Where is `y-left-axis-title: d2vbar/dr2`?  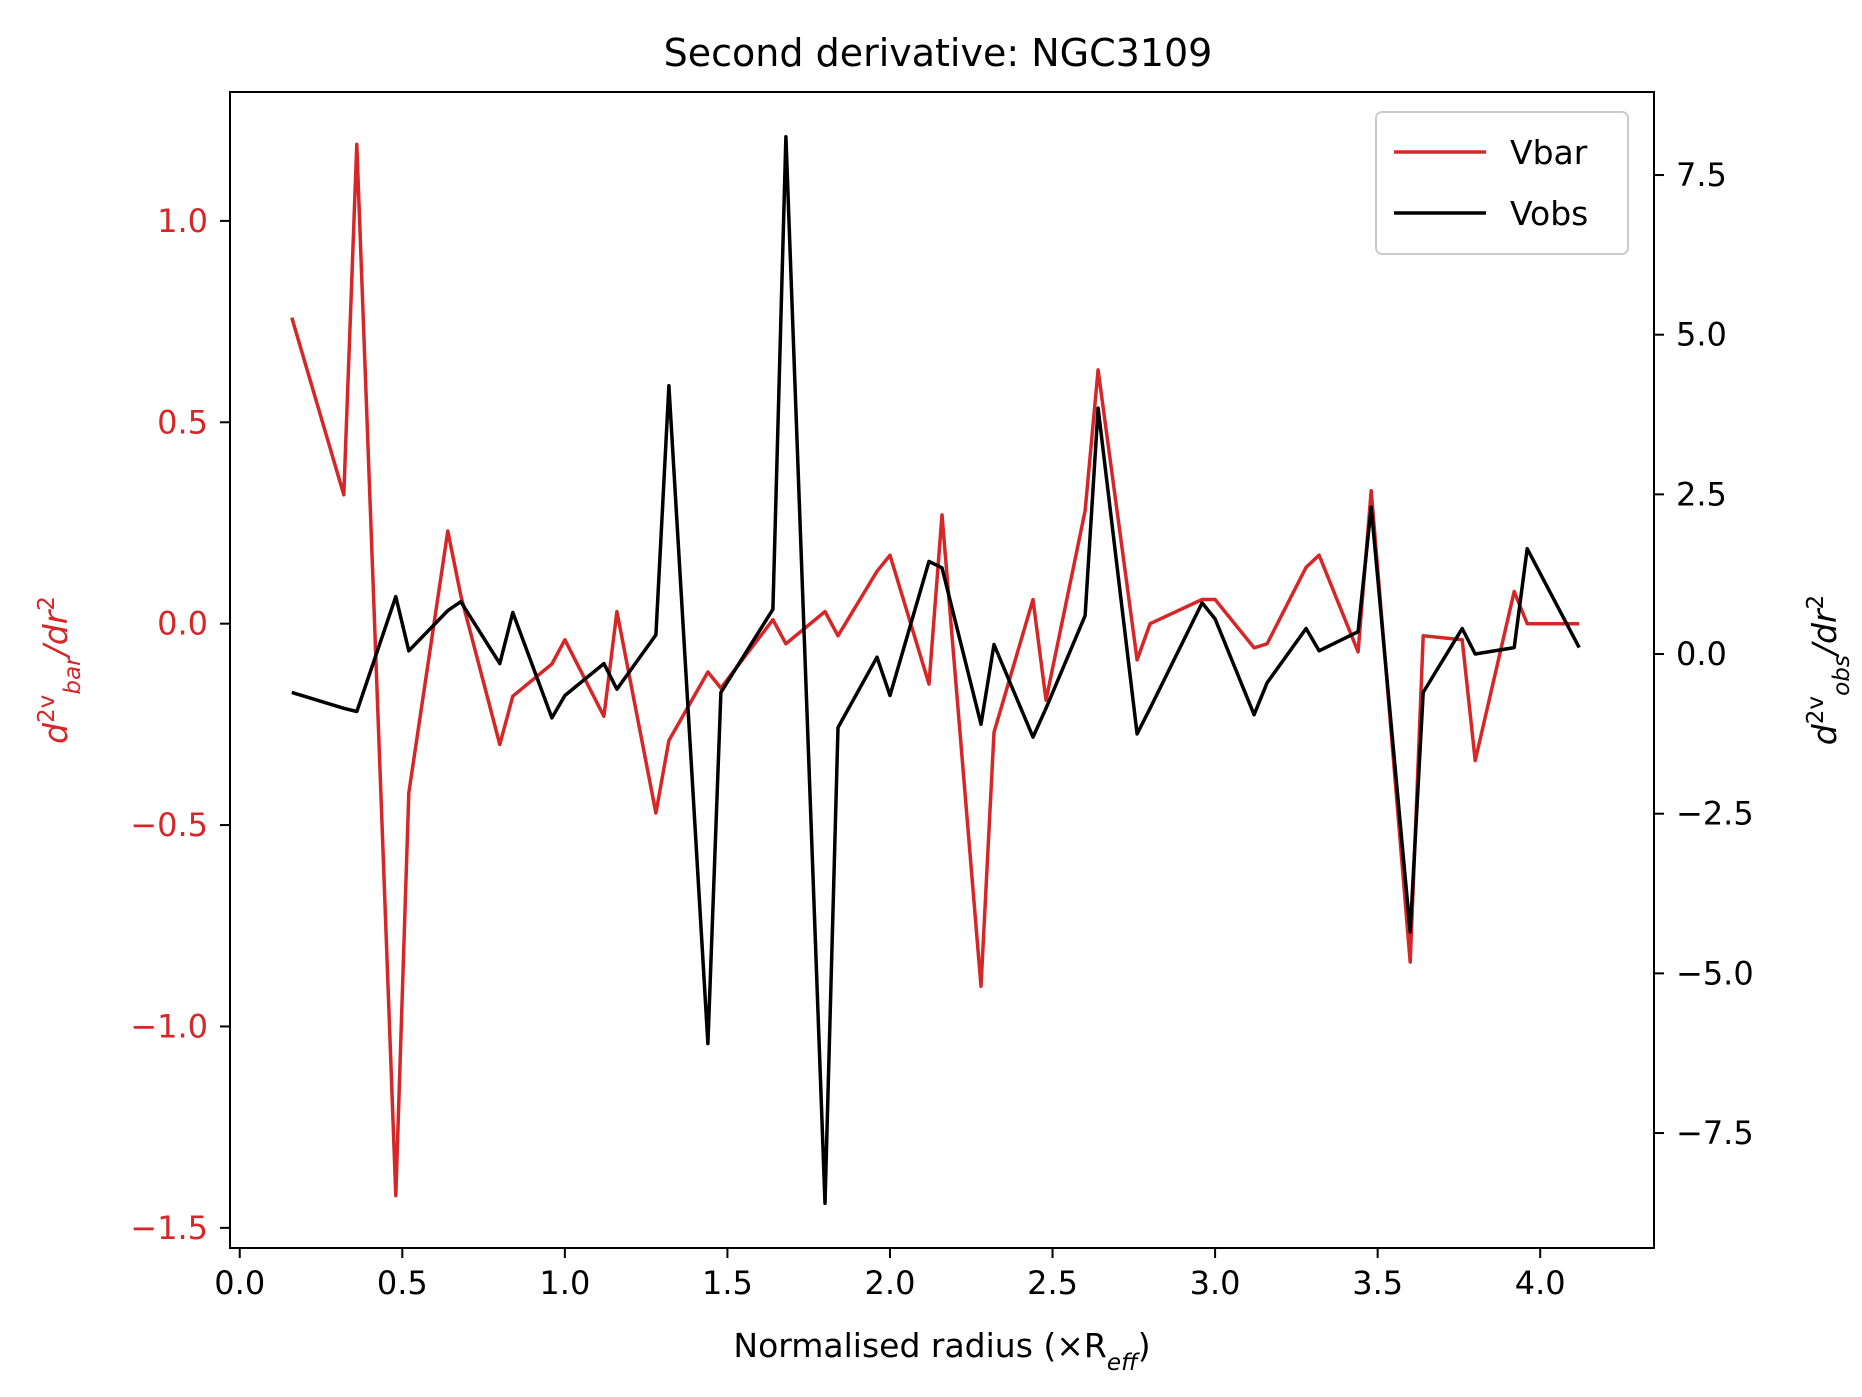 y-left-axis-title: d2vbar/dr2 is located at coordinates (60, 670).